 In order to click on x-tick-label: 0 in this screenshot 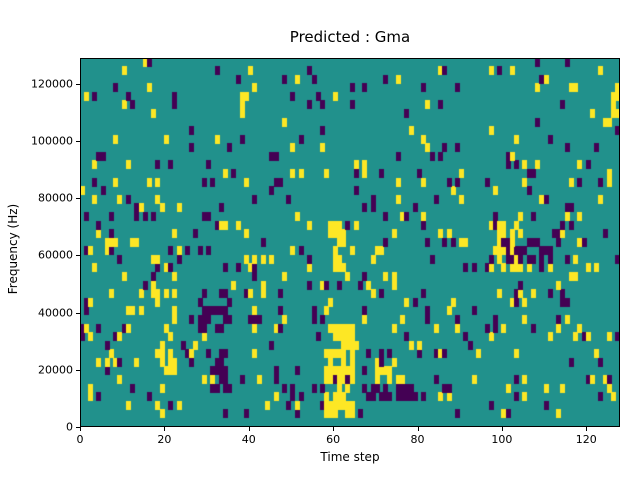, I will do `click(80, 439)`.